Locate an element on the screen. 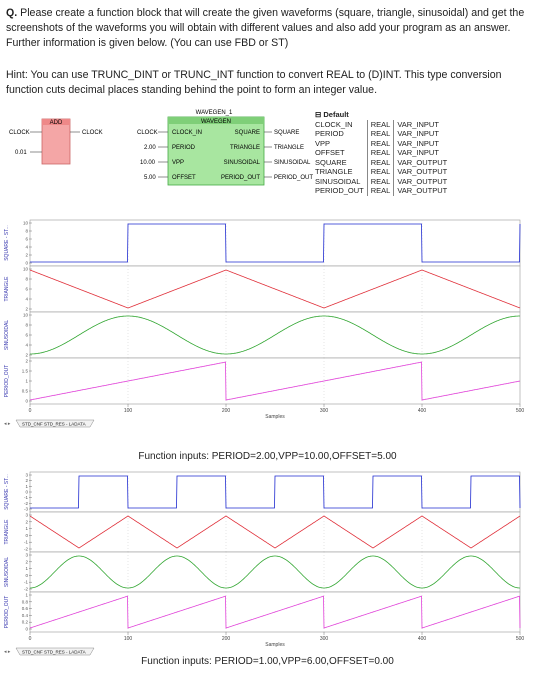 The height and width of the screenshot is (675, 535). add-block is located at coordinates (56, 141).